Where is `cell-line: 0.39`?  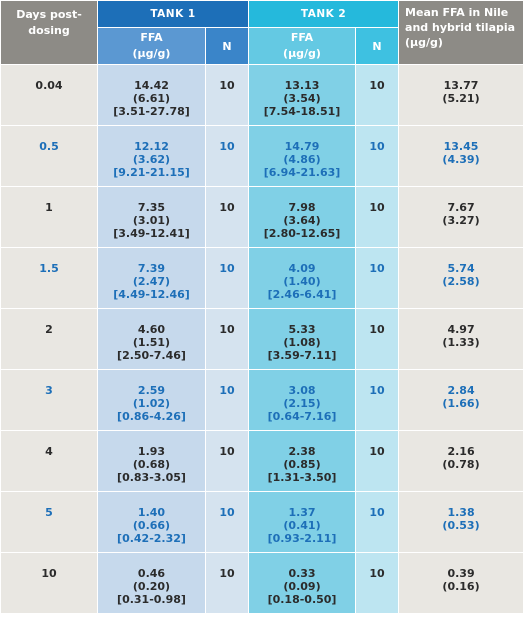 cell-line: 0.39 is located at coordinates (461, 573).